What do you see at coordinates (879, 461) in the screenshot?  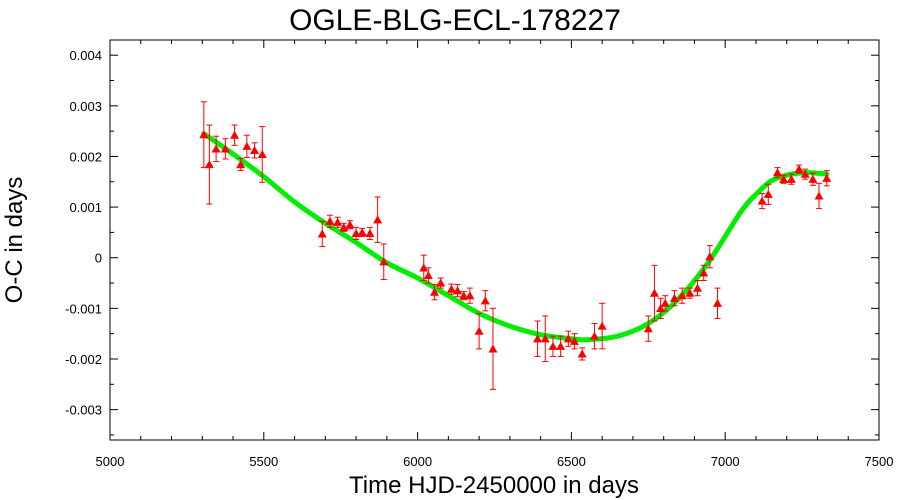 I see `x-tick-label: 7500` at bounding box center [879, 461].